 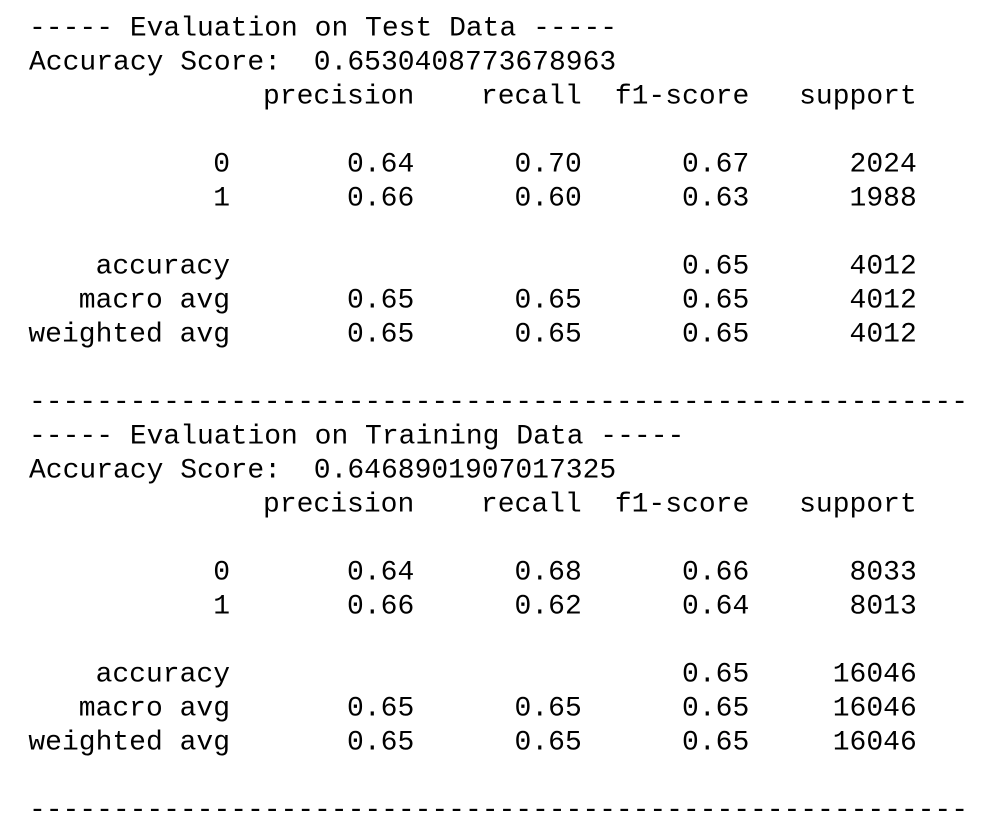 I want to click on section-title: ----- Evaluation on Training Data -----, so click(x=356, y=436).